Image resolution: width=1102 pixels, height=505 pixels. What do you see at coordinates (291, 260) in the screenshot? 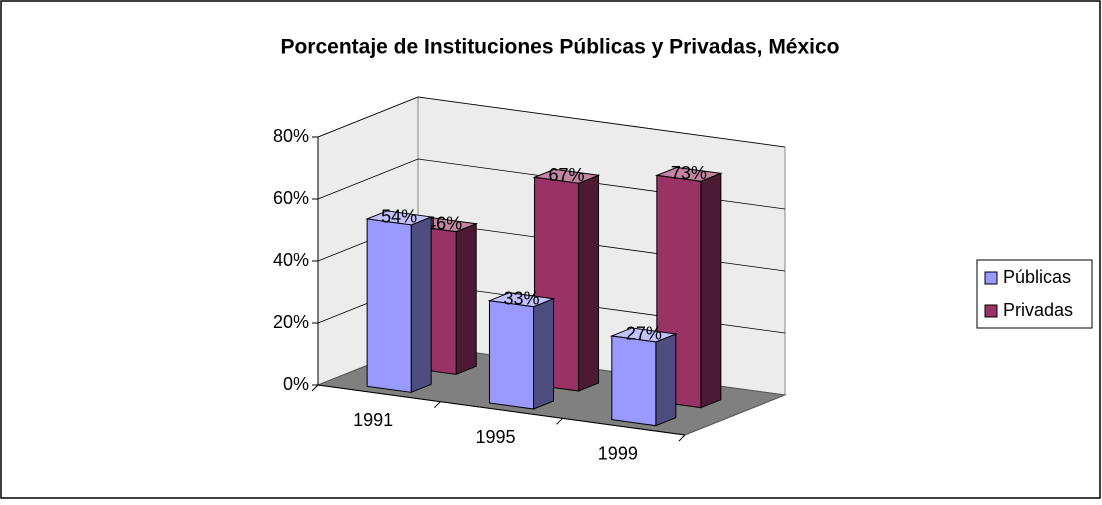
I see `y-tick-label: 40%` at bounding box center [291, 260].